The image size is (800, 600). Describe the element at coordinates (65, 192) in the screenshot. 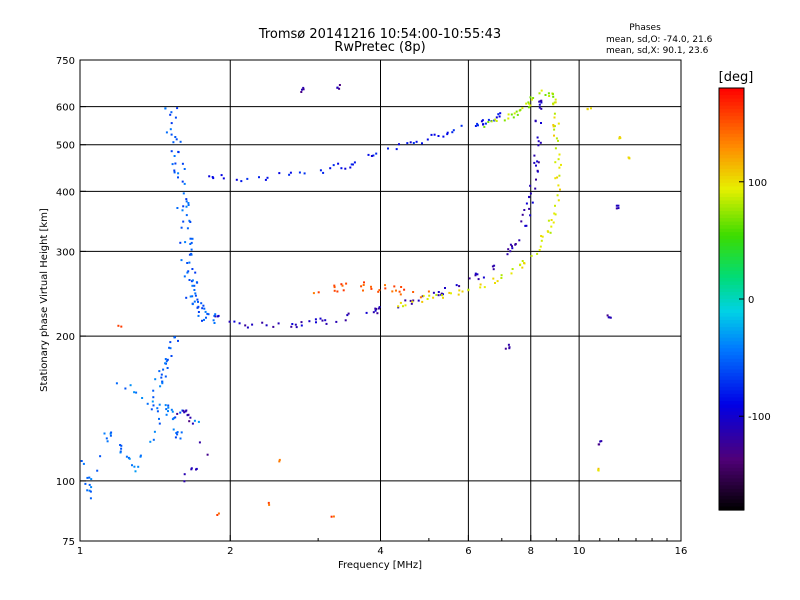

I see `y-tick-label: 400` at that location.